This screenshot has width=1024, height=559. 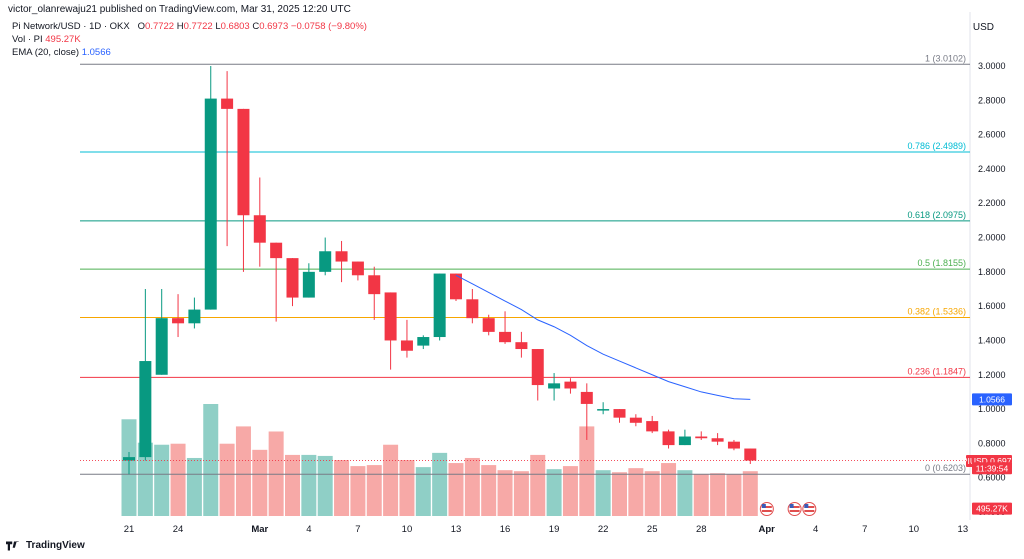 What do you see at coordinates (456, 529) in the screenshot?
I see `x-tick-label-6: 13` at bounding box center [456, 529].